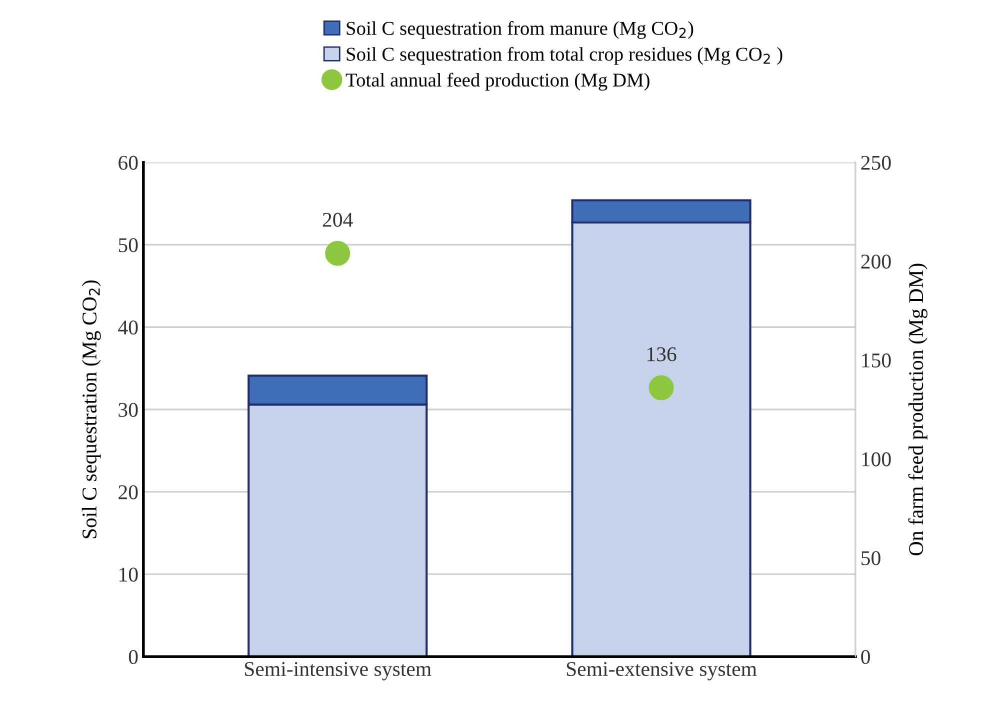 The height and width of the screenshot is (706, 989). I want to click on y-tick-label: 40, so click(128, 327).